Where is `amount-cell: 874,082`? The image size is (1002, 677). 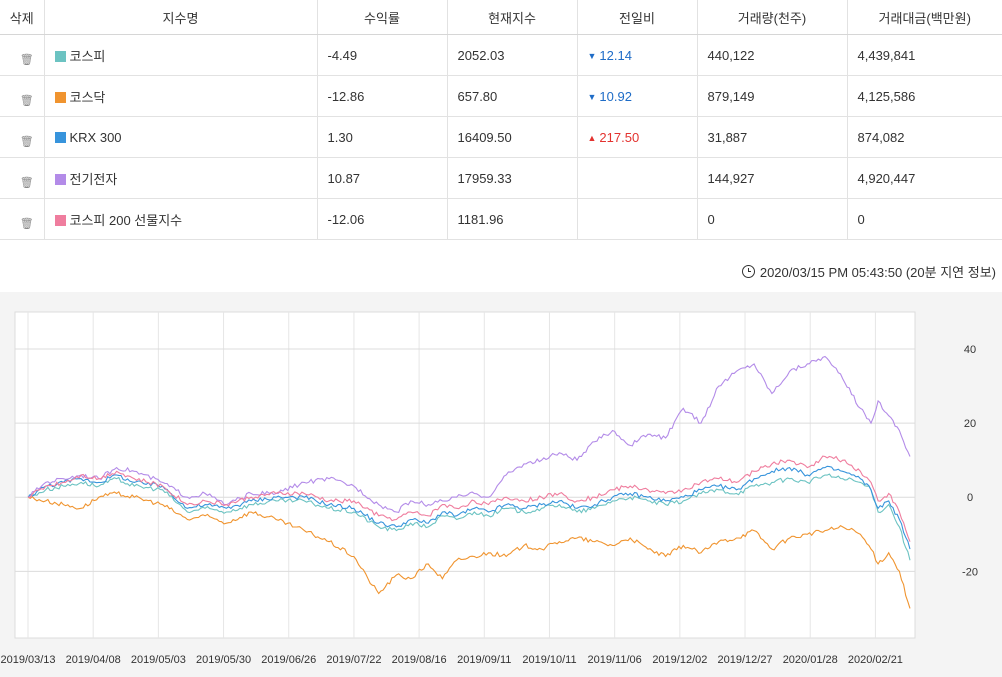
amount-cell: 874,082 is located at coordinates (924, 137).